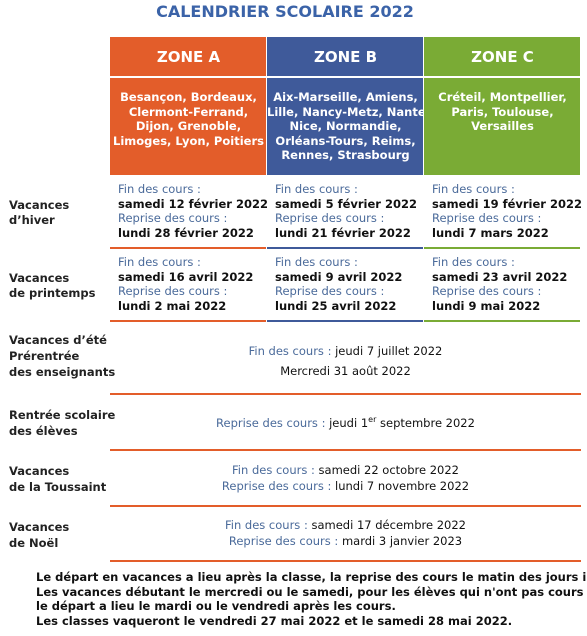 The width and height of the screenshot is (587, 636). I want to click on city-line: Lille, Nancy-Metz, Nantes,, so click(352, 111).